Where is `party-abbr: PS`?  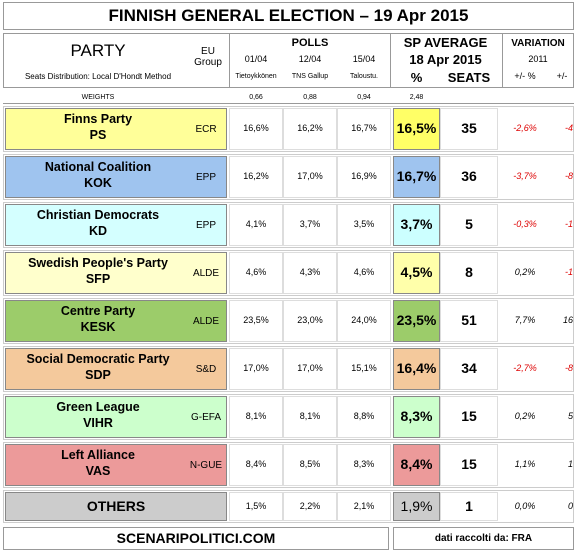
party-abbr: PS is located at coordinates (98, 135).